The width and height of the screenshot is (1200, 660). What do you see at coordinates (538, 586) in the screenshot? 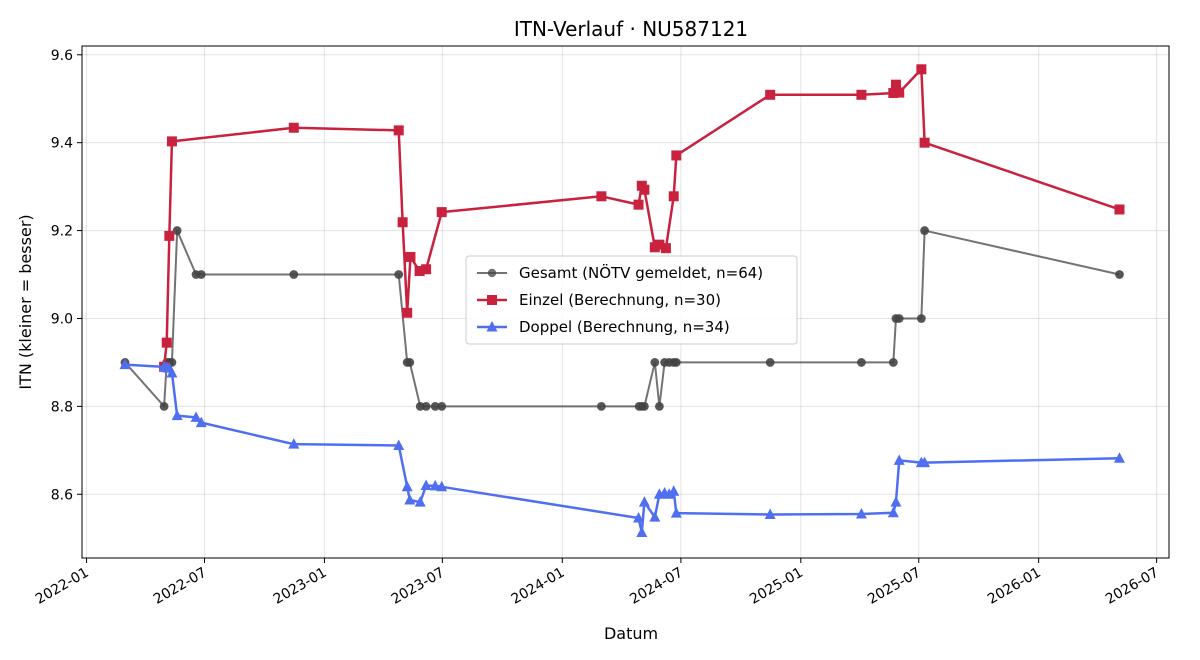
I see `x-tick-label: 2024-01` at bounding box center [538, 586].